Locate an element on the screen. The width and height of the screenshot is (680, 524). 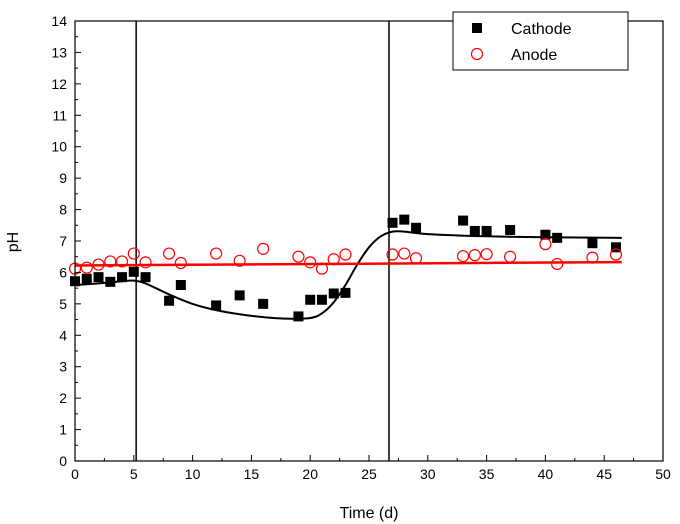
x-tick-label: 50 is located at coordinates (663, 474).